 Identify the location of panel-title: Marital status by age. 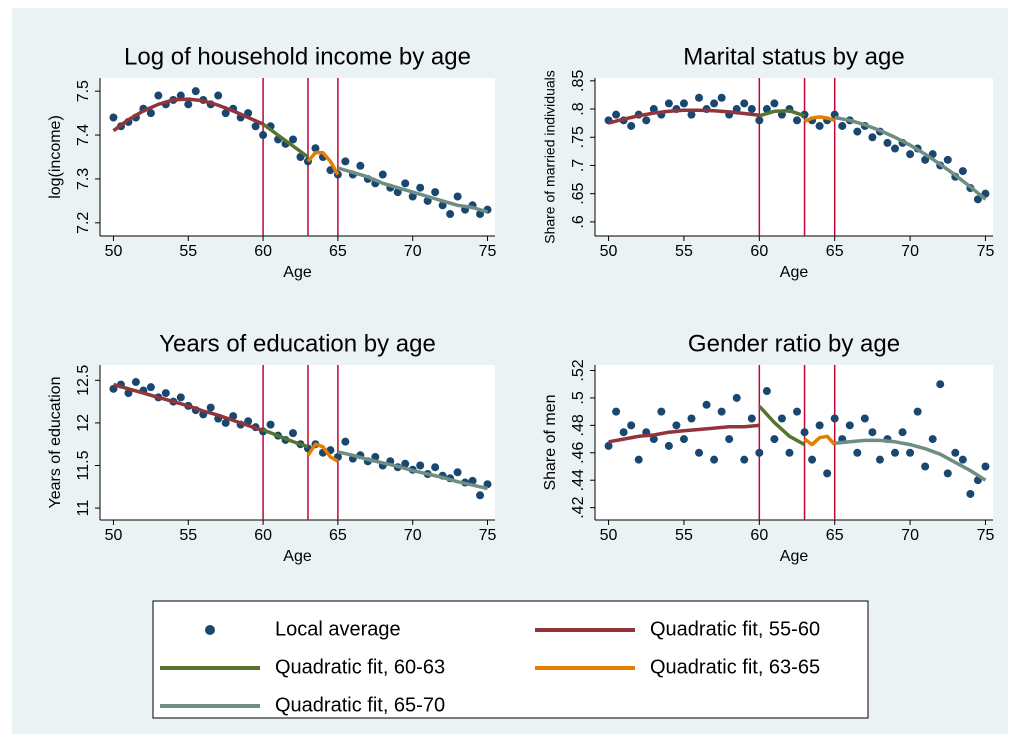
(793, 56).